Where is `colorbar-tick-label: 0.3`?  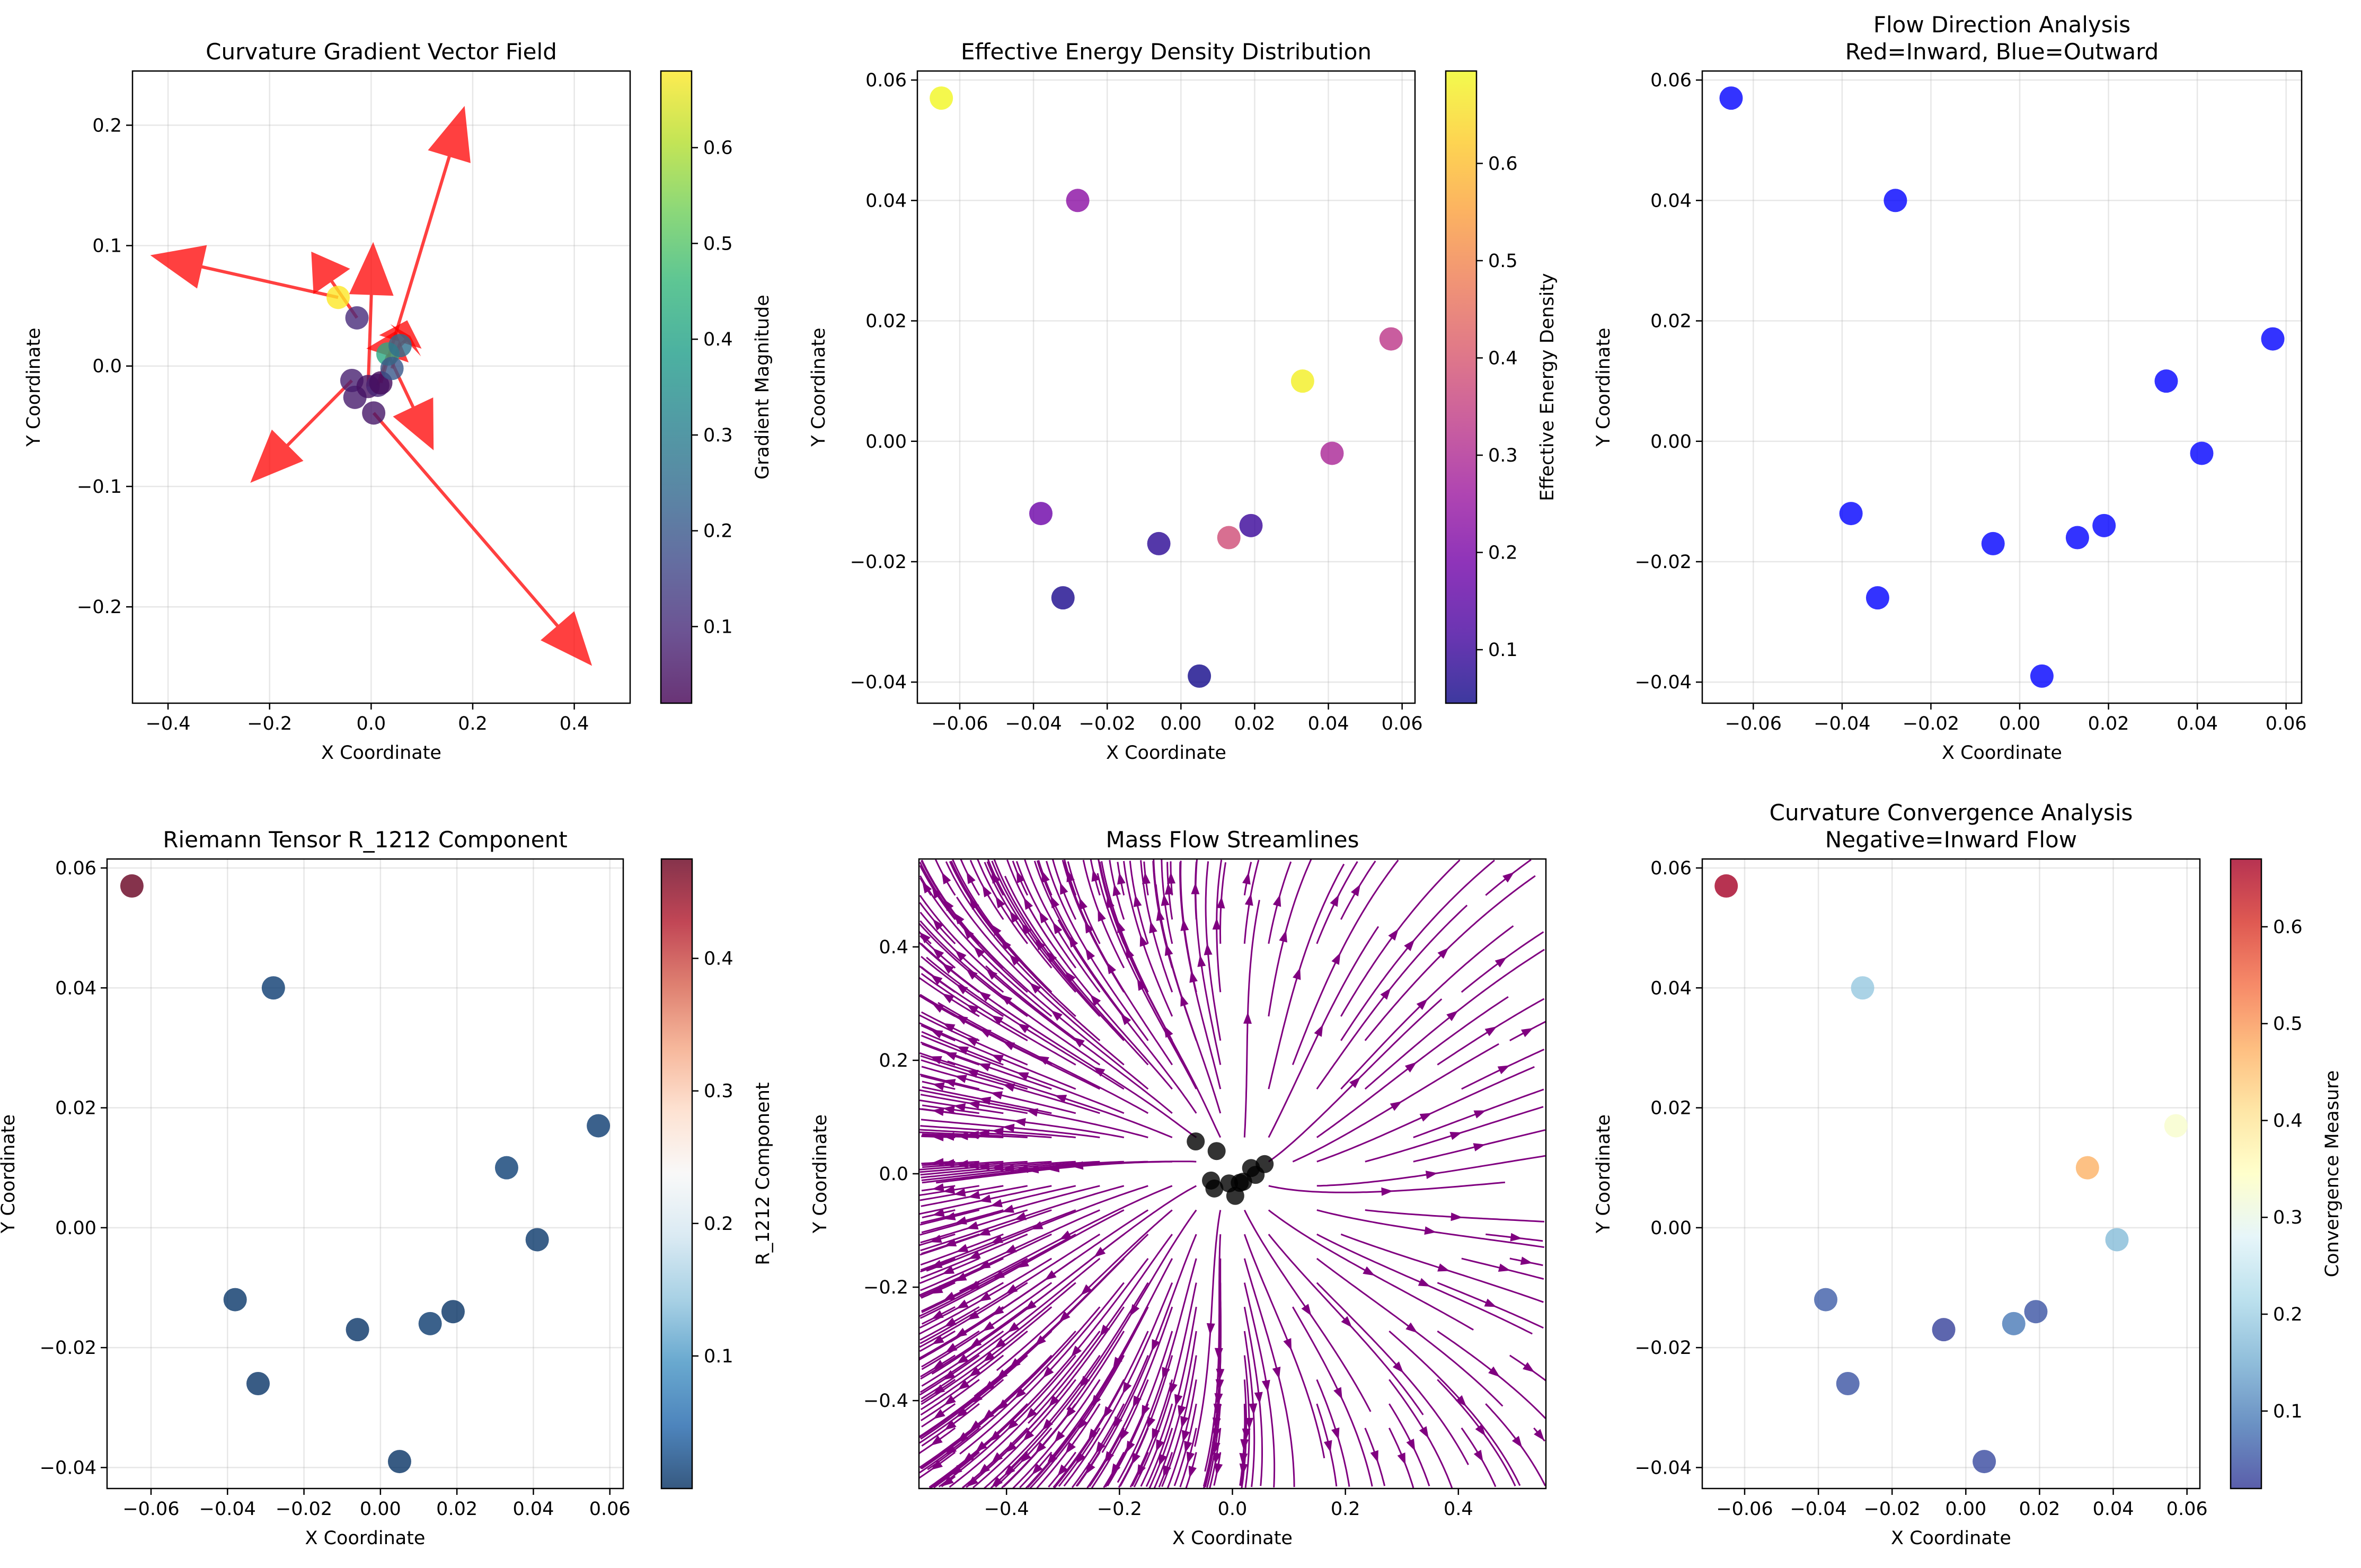
colorbar-tick-label: 0.3 is located at coordinates (2288, 1217).